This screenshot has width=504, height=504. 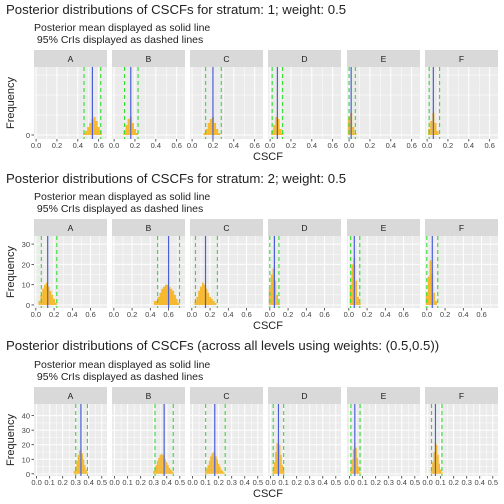 What do you see at coordinates (460, 437) in the screenshot?
I see `facet-panel-F: F 0.0 0.1 0.2 0.3 0.4 0.5` at bounding box center [460, 437].